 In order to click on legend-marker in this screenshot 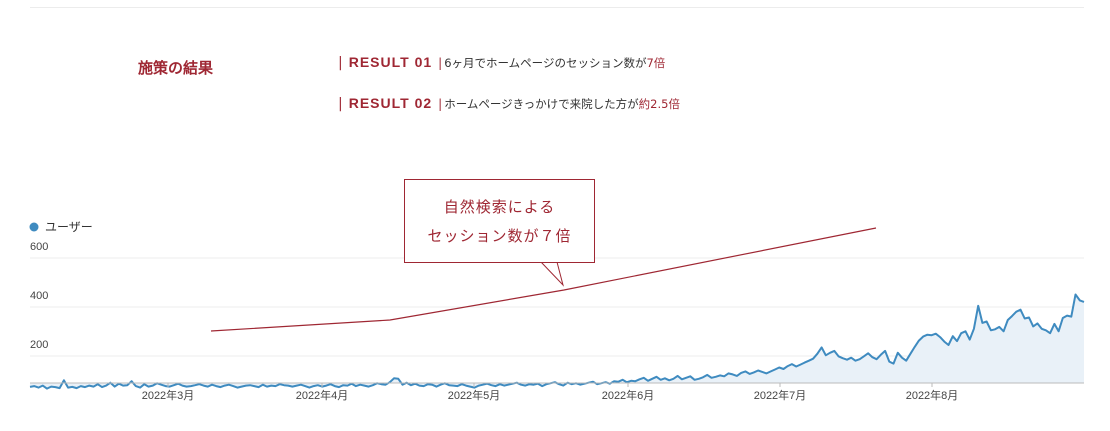, I will do `click(34, 227)`.